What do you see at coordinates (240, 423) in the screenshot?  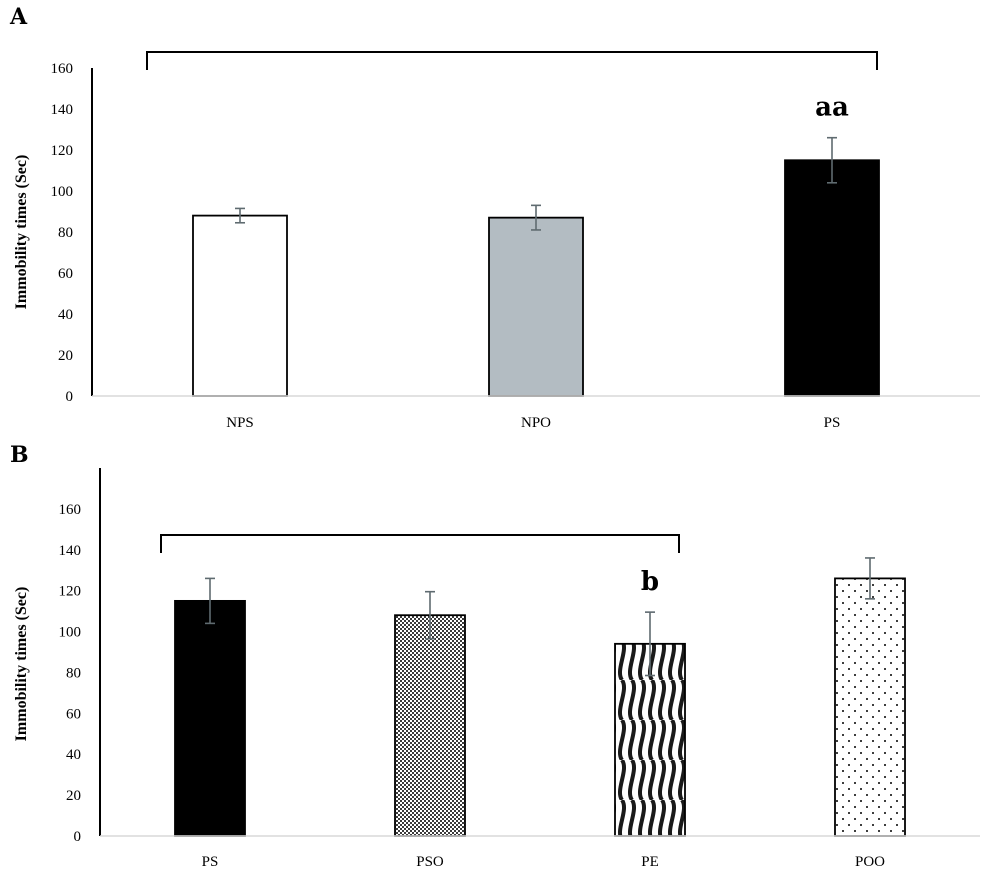 I see `x-tick-label: NPS` at bounding box center [240, 423].